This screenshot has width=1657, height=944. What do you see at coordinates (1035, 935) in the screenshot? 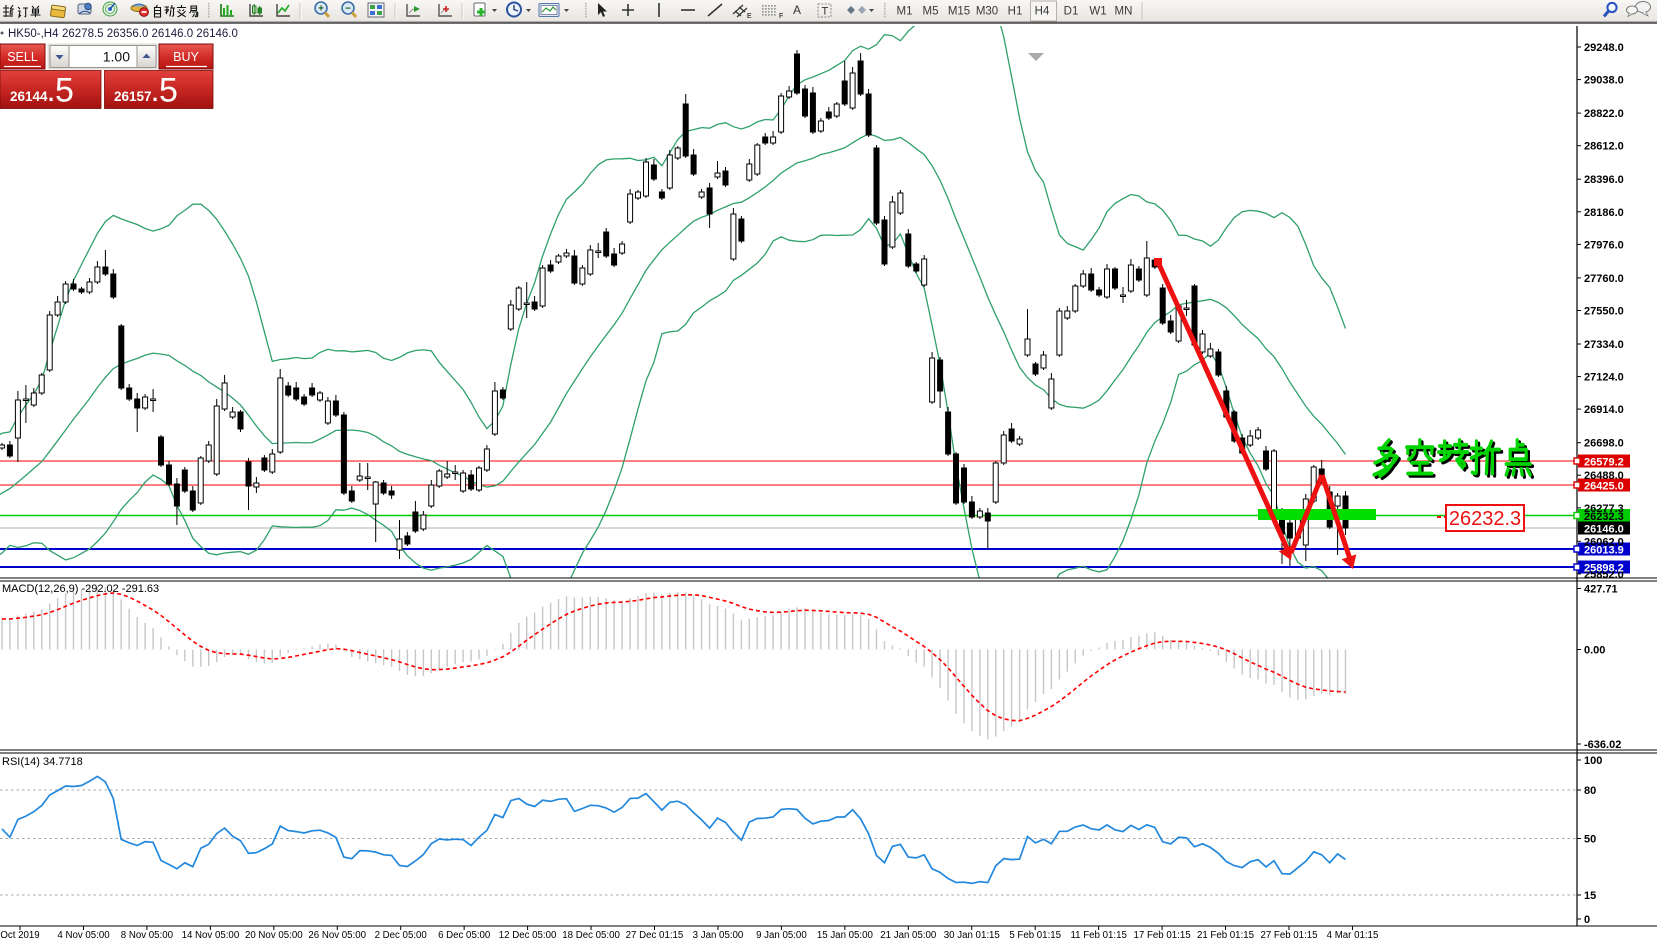
I see `svg-text: 5 Feb 01:15` at bounding box center [1035, 935].